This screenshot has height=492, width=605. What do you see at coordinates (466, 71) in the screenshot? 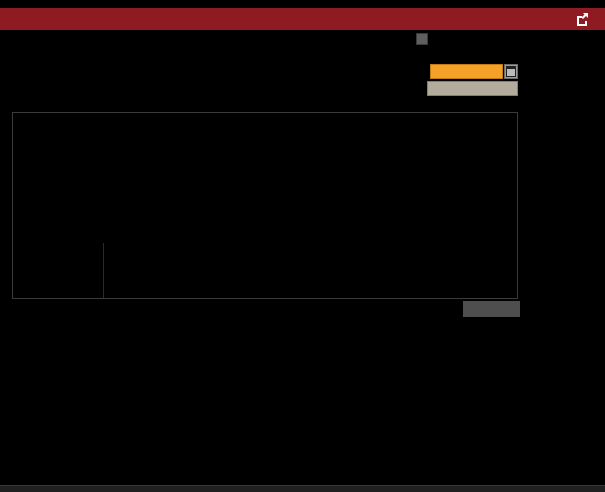
I see `pricing-date-input` at bounding box center [466, 71].